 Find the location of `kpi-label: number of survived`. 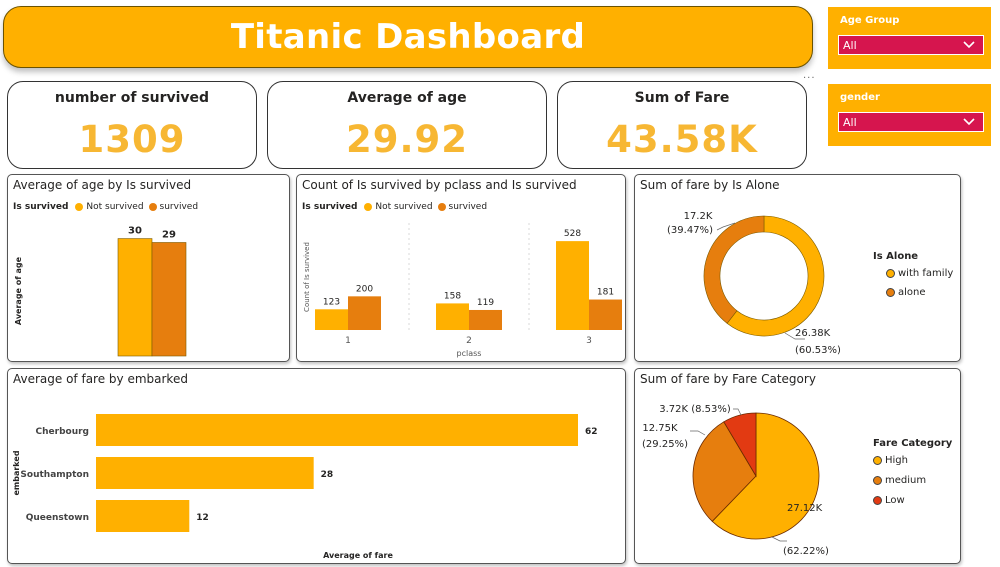

kpi-label: number of survived is located at coordinates (132, 98).